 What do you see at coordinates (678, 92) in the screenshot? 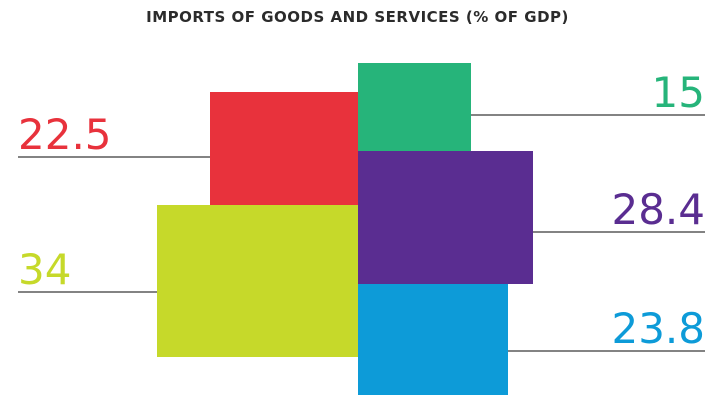
I see `value-label-15: 15` at bounding box center [678, 92].